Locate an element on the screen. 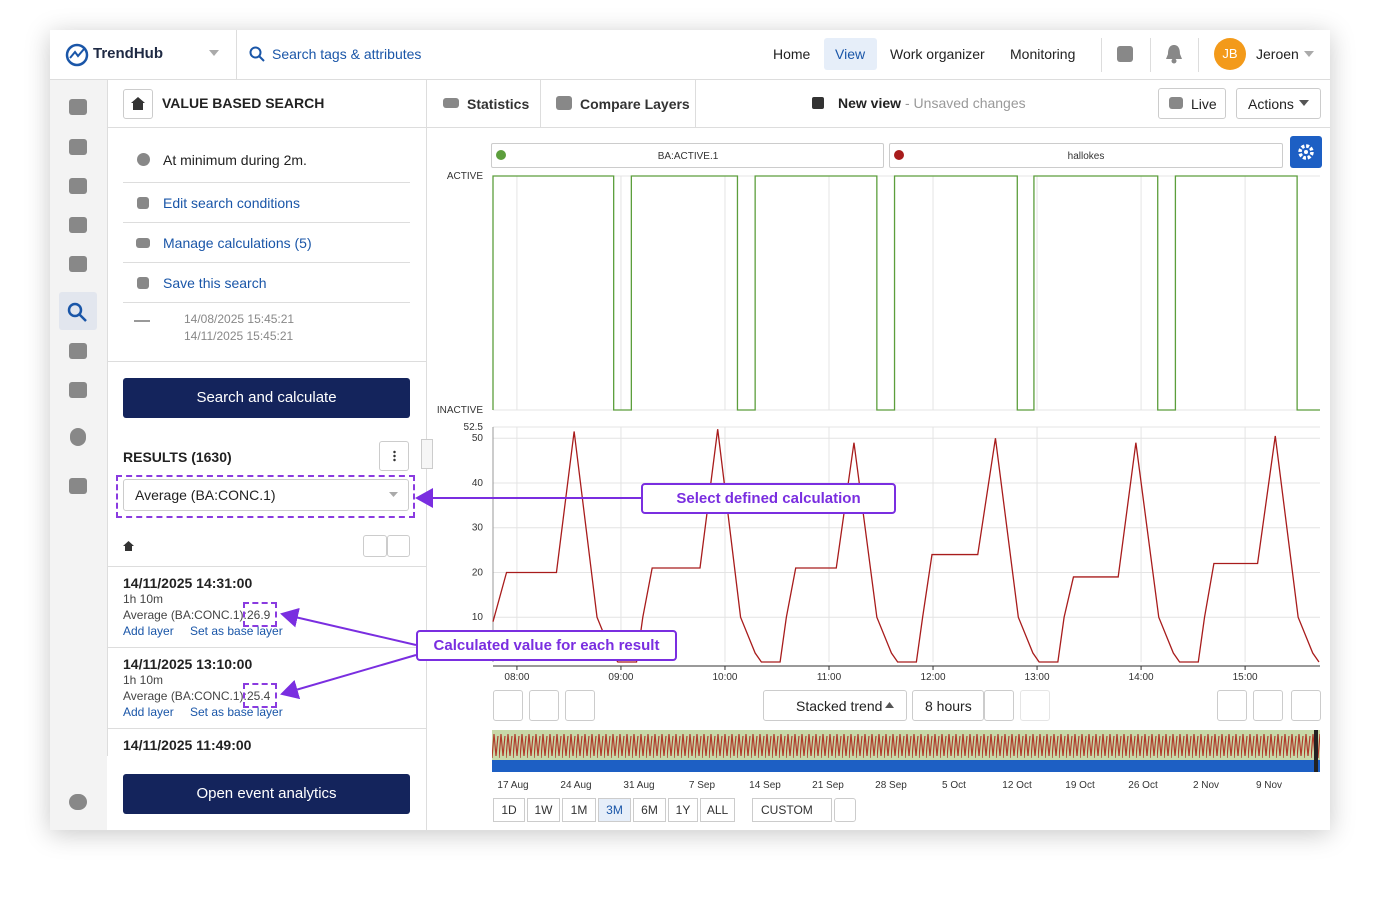  compare-tab: Compare Layers is located at coordinates (635, 104).